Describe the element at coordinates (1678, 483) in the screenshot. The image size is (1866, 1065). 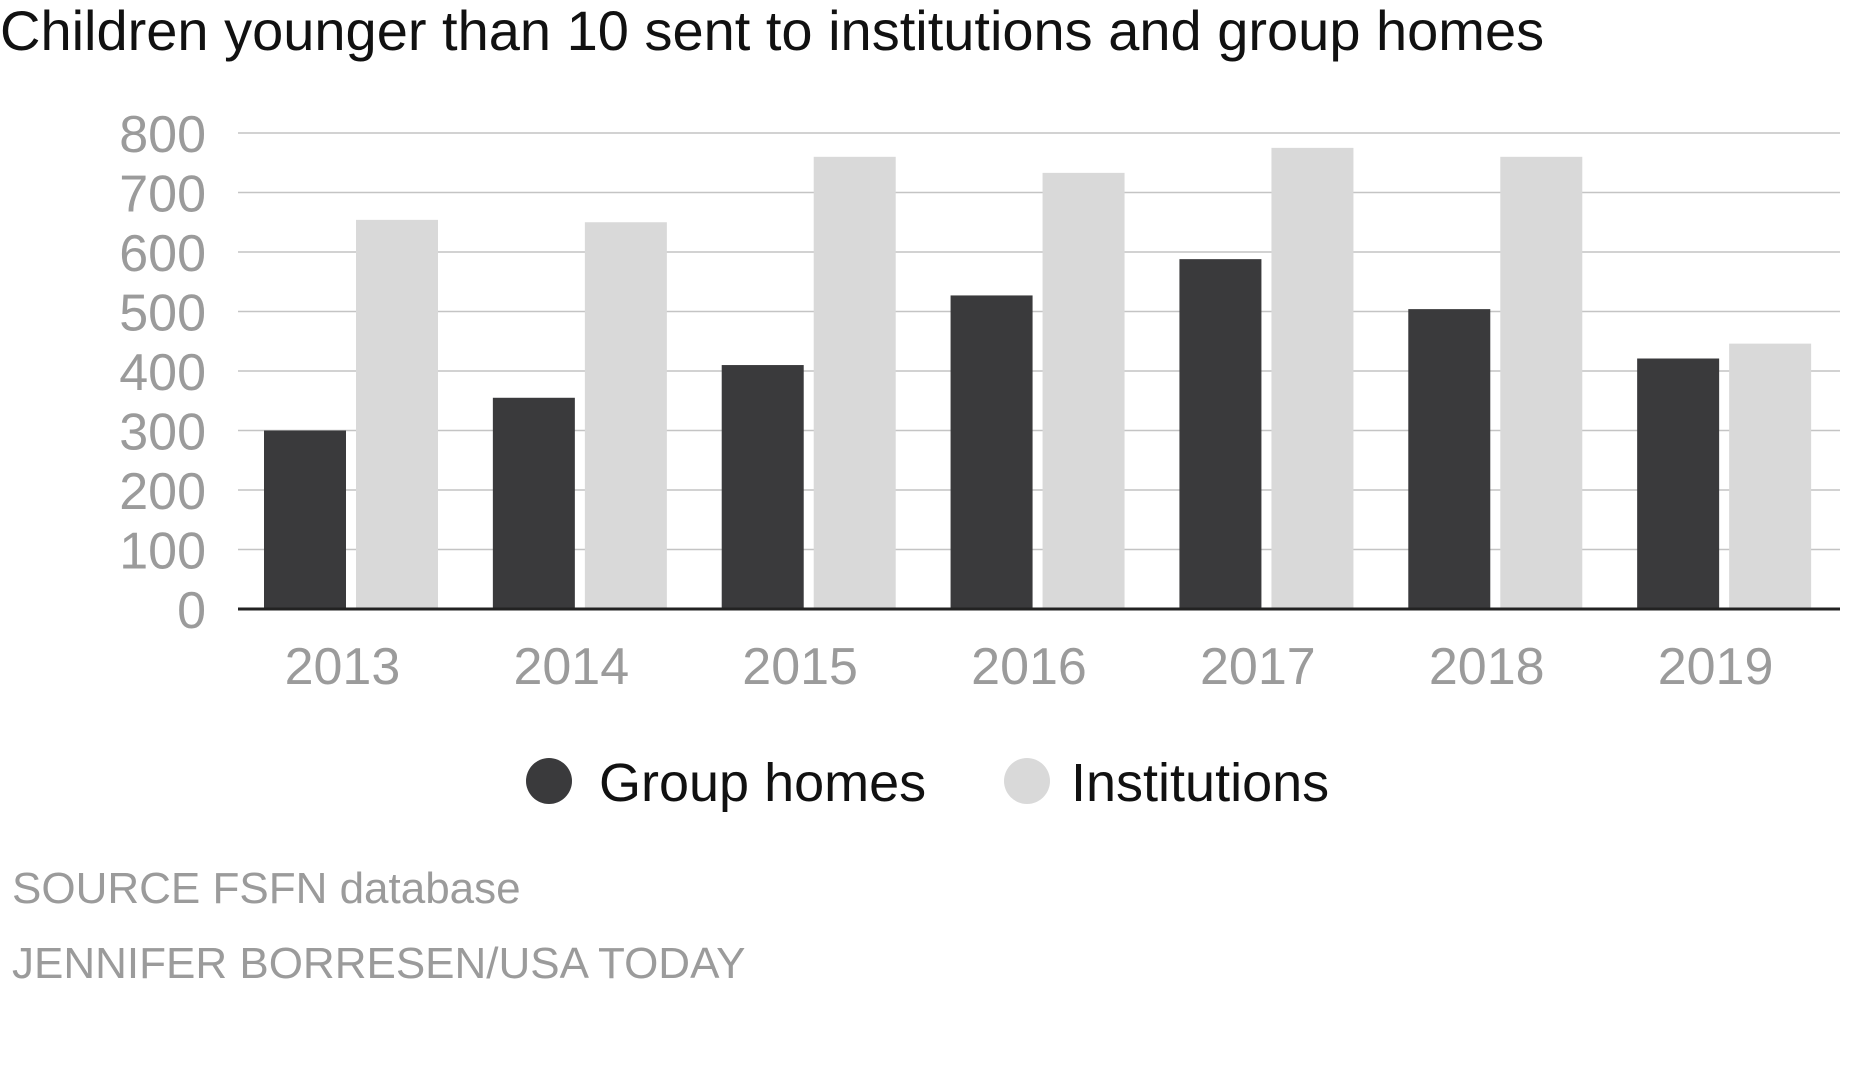
I see `bar-group-homes-2019` at that location.